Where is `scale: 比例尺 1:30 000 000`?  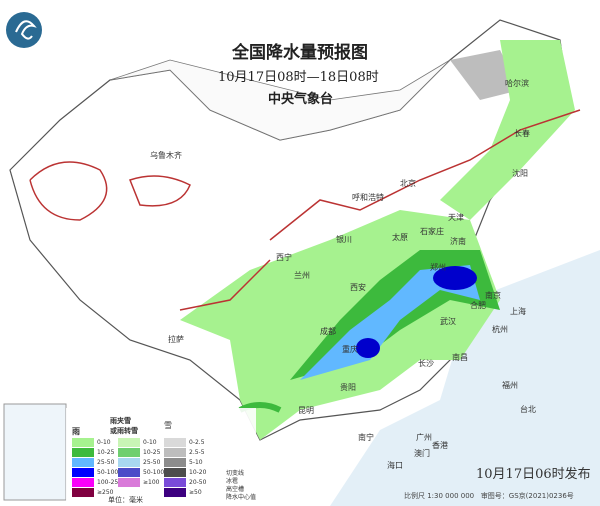
scale: 比例尺 1:30 000 000 is located at coordinates (439, 496).